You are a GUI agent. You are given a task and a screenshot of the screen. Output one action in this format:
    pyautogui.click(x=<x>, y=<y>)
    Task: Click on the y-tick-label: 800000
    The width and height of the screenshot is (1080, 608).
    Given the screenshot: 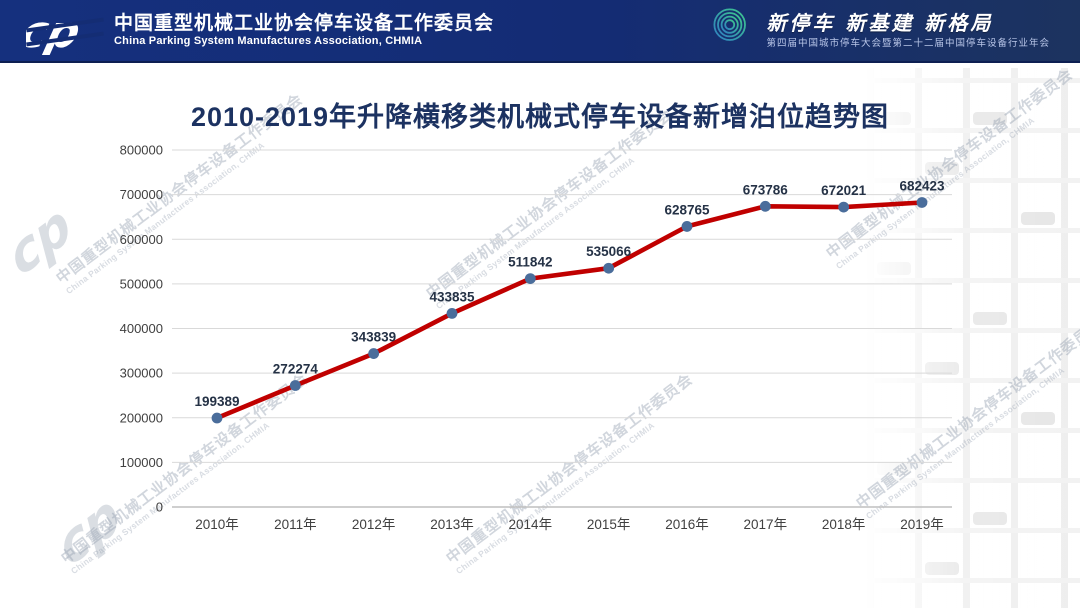 What is the action you would take?
    pyautogui.click(x=141, y=150)
    